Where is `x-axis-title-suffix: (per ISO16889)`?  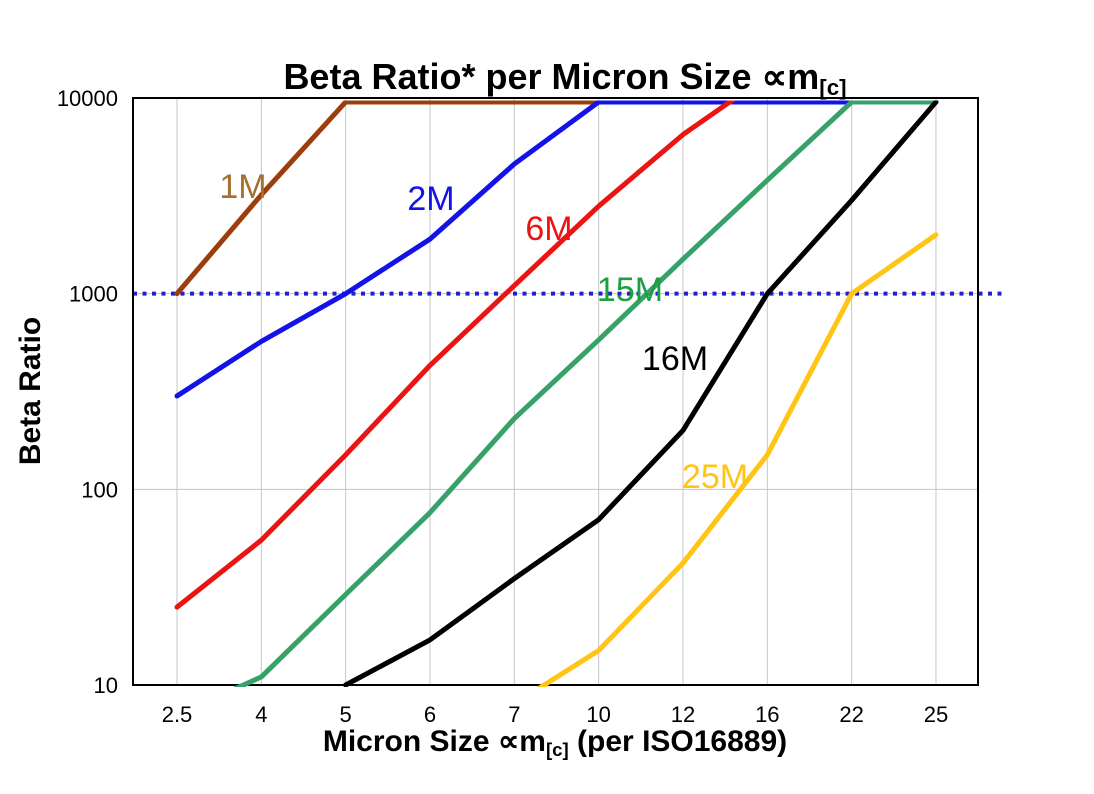 x-axis-title-suffix: (per ISO16889) is located at coordinates (678, 741).